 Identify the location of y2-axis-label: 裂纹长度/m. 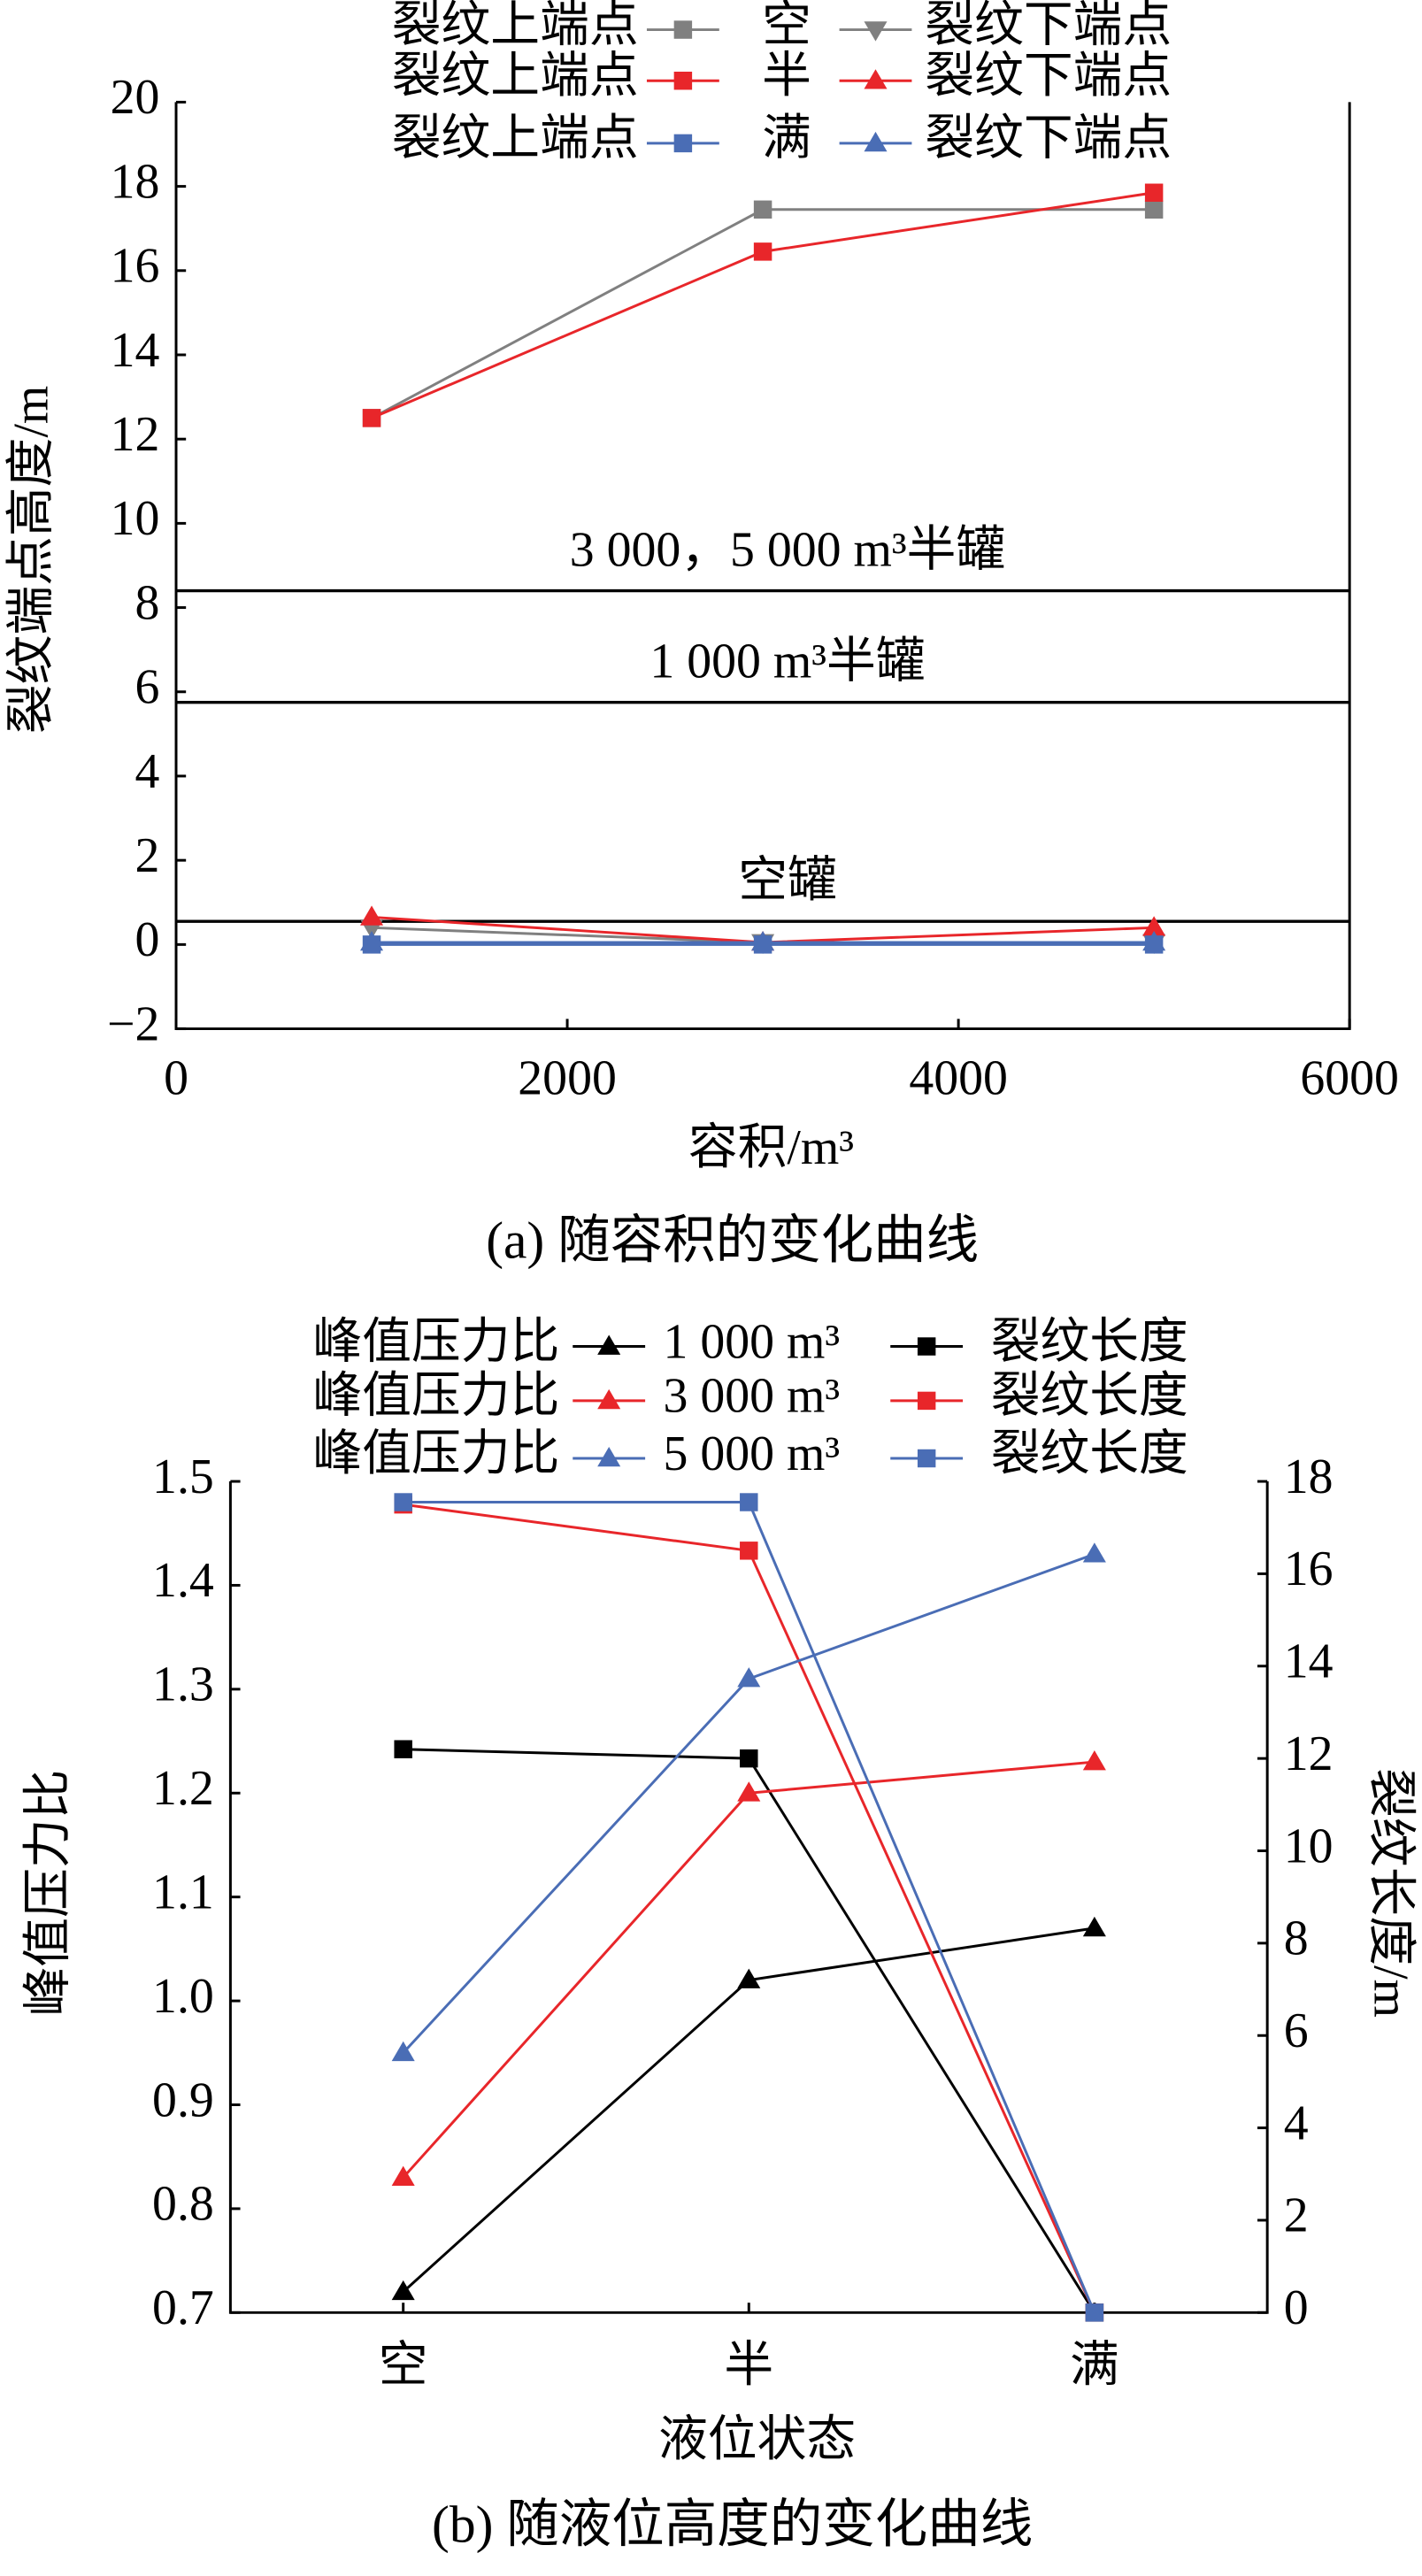
(1390, 1893).